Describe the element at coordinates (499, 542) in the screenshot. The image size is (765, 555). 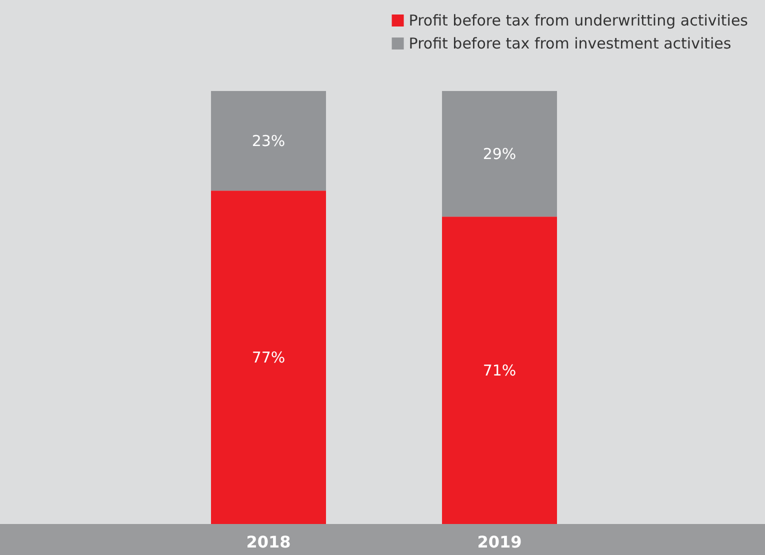
I see `x-tick-label: 2019` at that location.